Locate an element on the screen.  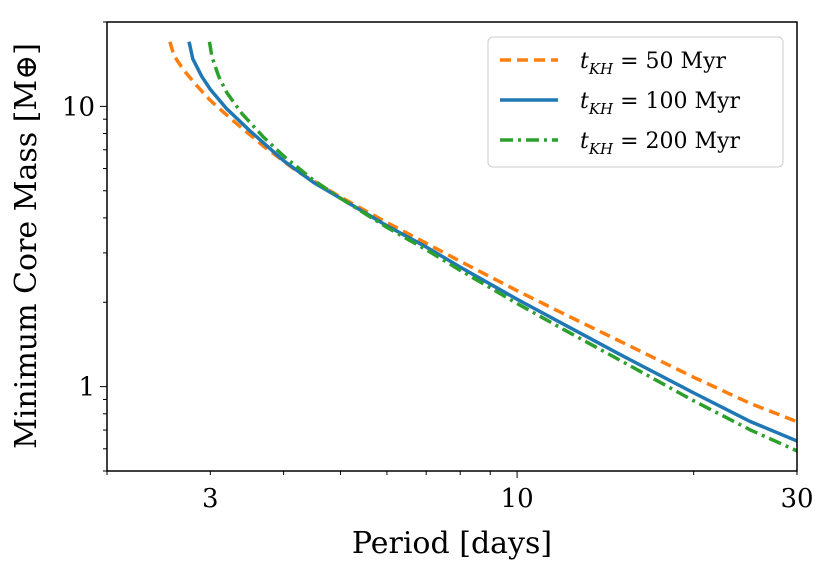
x-axis-label: Period [days] is located at coordinates (452, 543).